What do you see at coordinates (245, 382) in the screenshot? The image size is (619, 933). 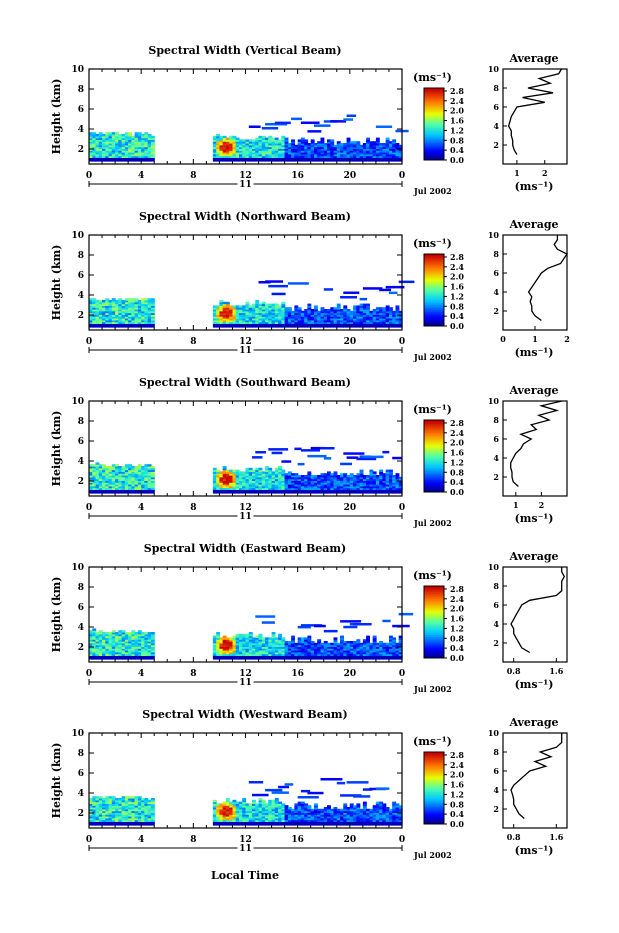 I see `panel-title: Spectral Width (Southward Beam)` at bounding box center [245, 382].